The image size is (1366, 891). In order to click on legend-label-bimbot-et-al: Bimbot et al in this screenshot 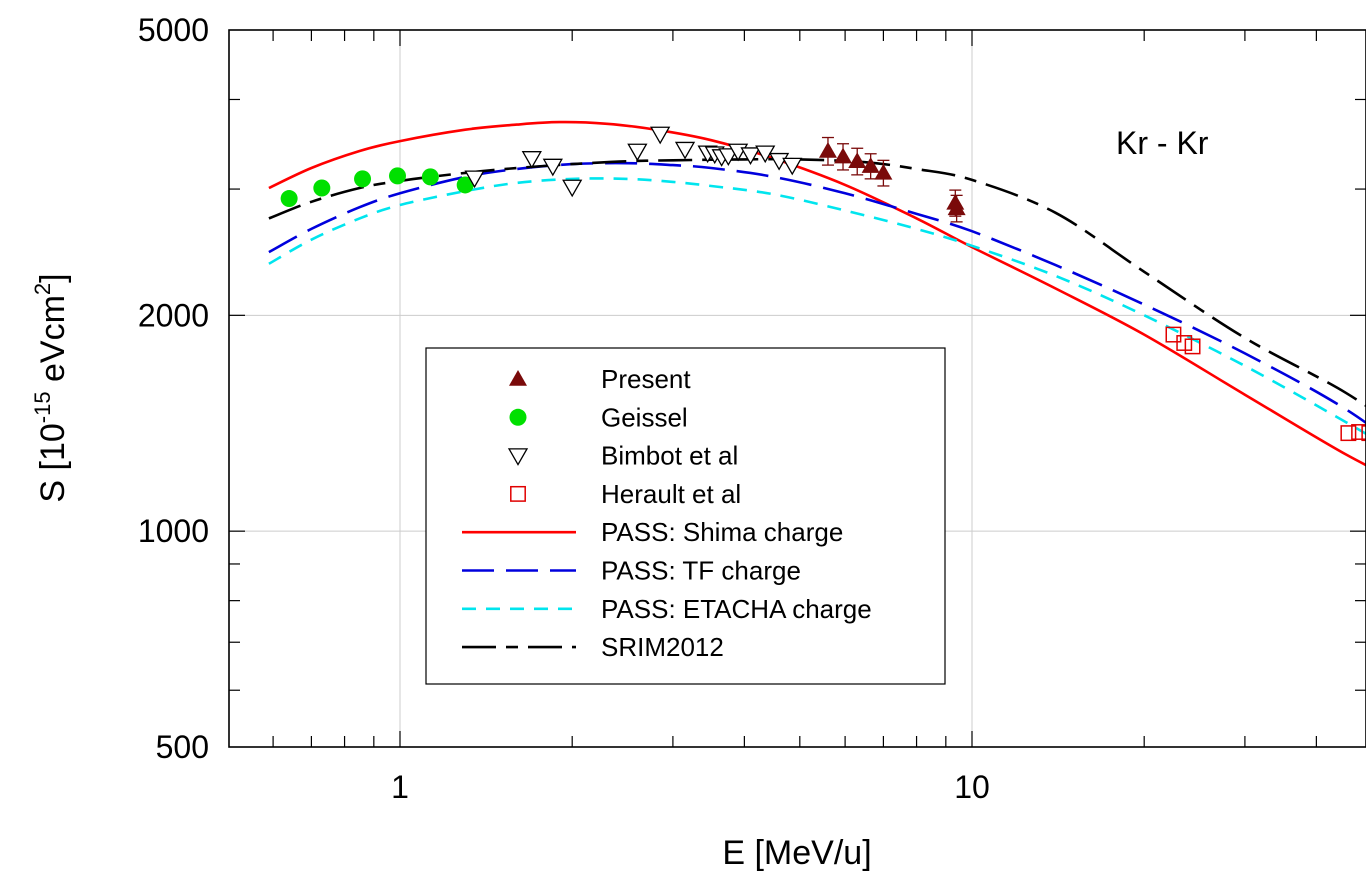, I will do `click(669, 456)`.